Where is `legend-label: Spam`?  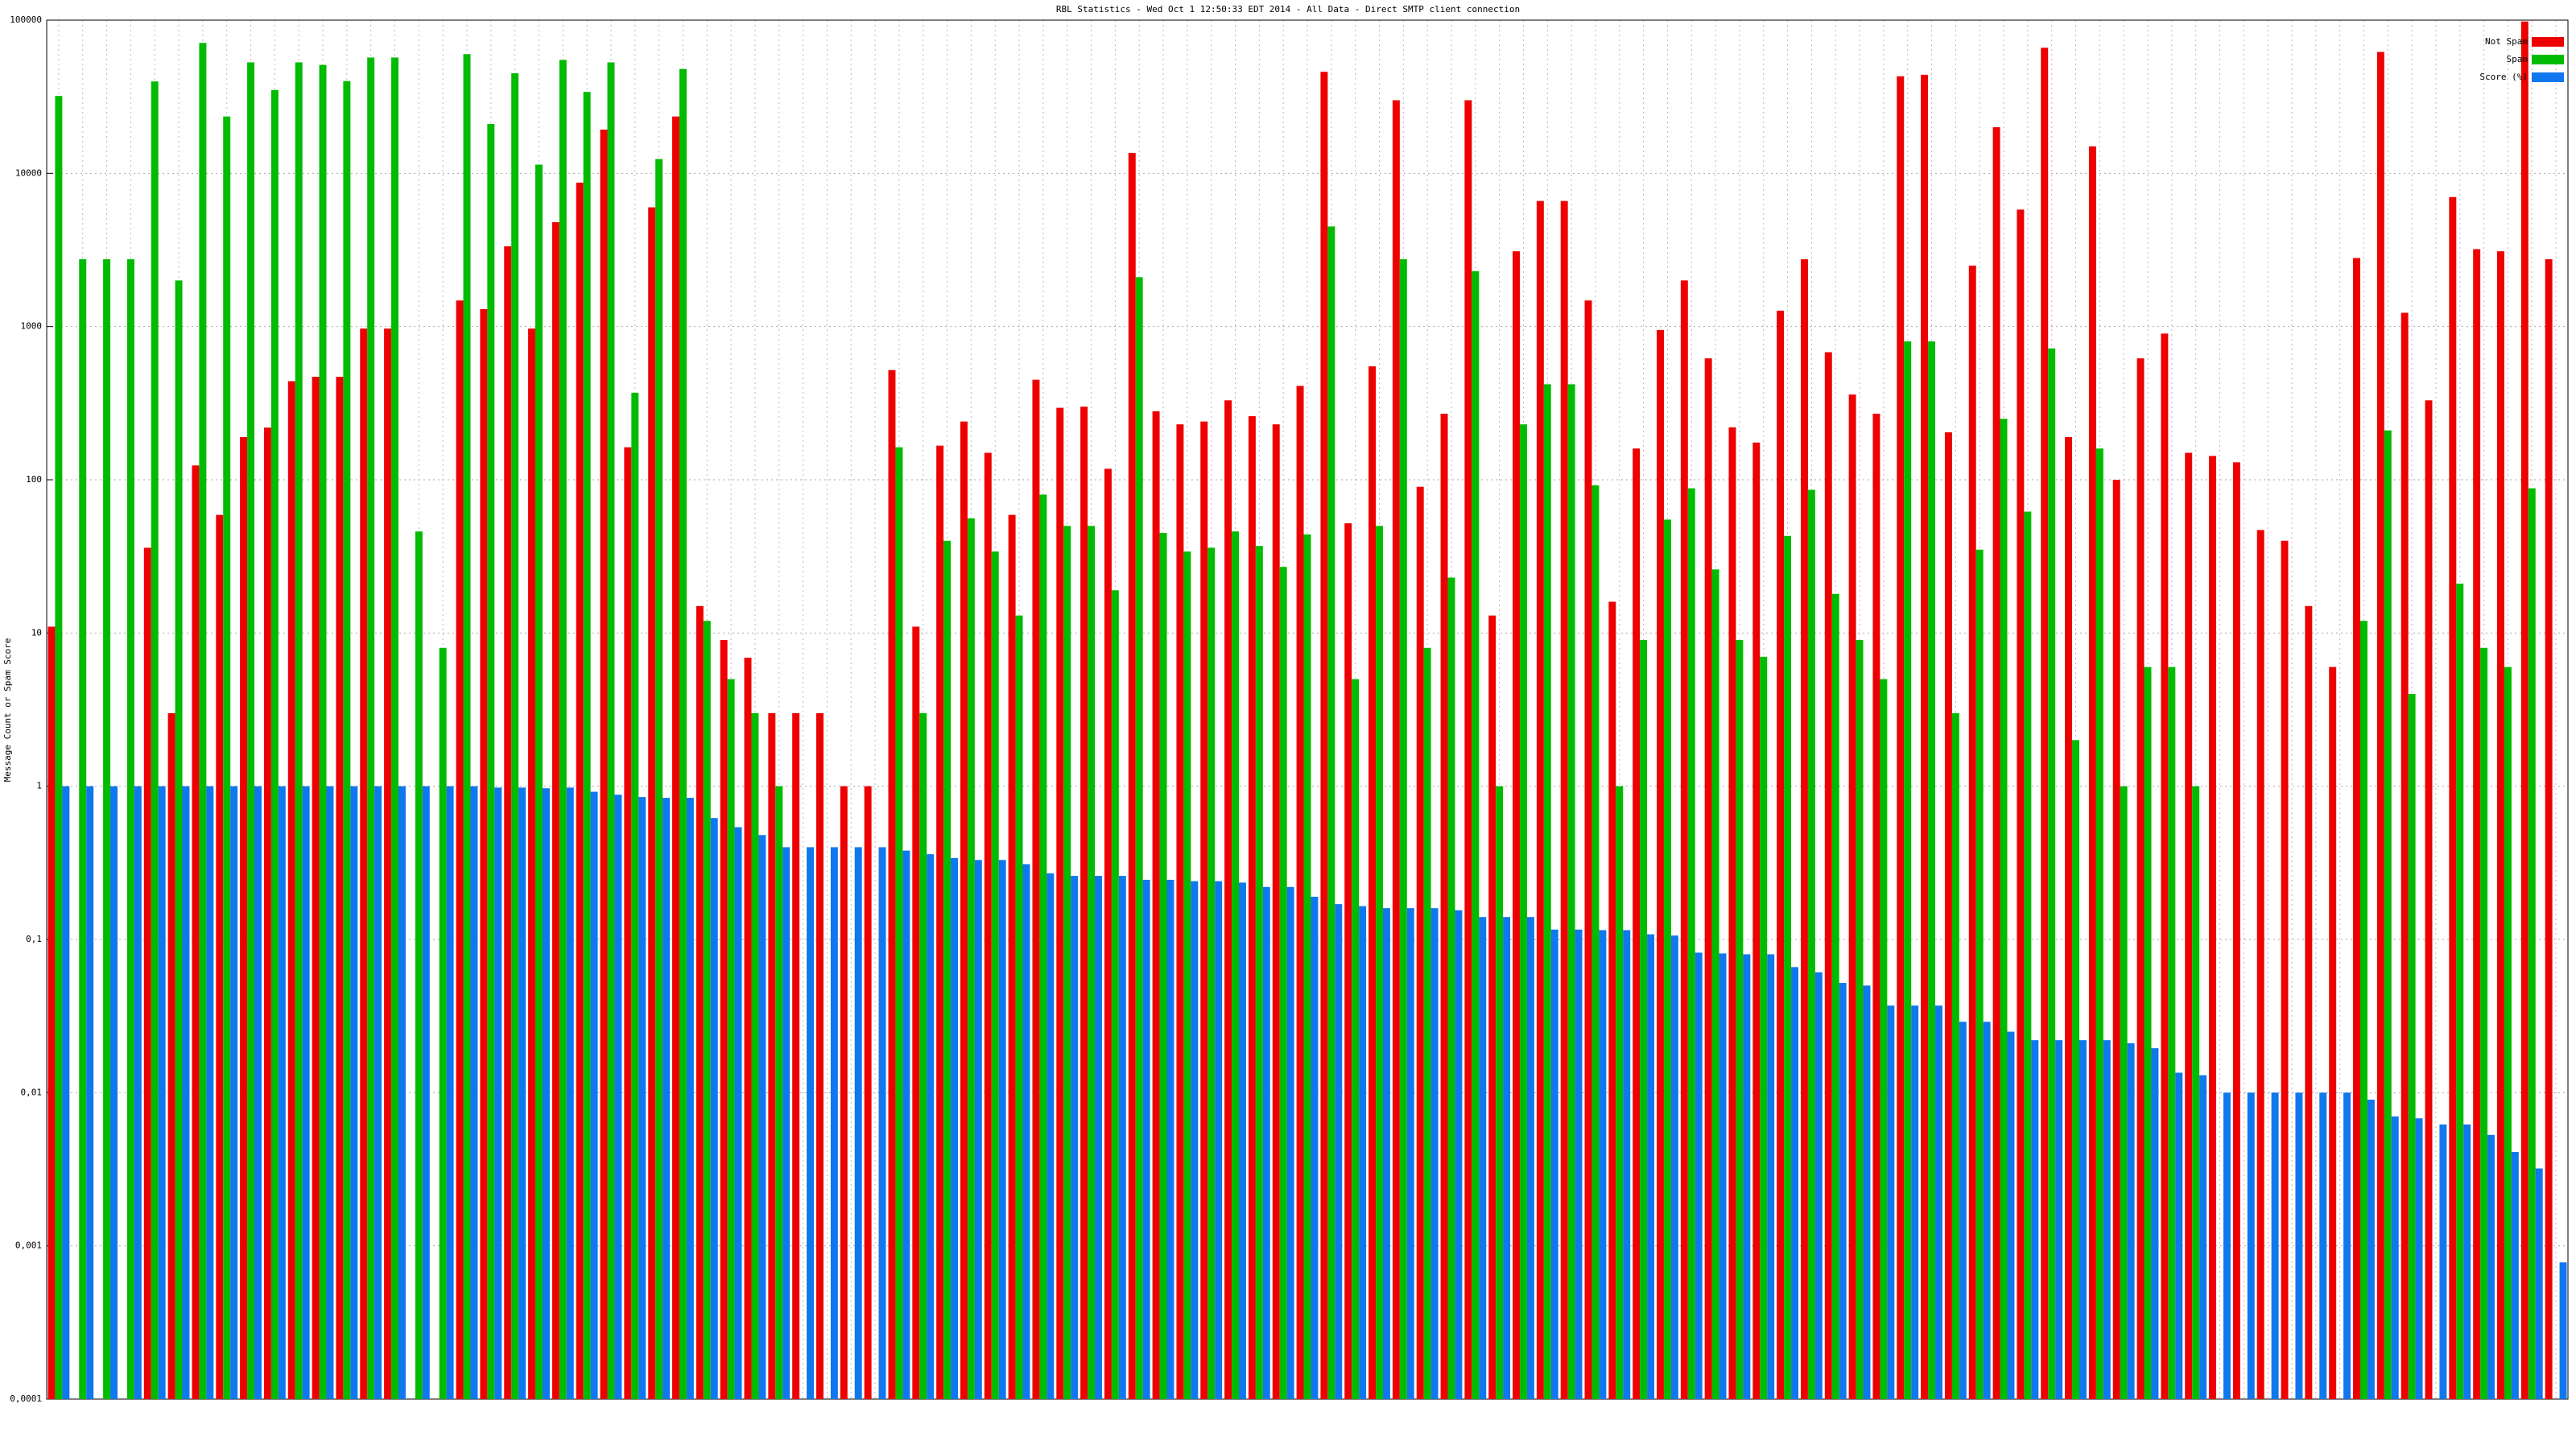 legend-label: Spam is located at coordinates (2518, 59).